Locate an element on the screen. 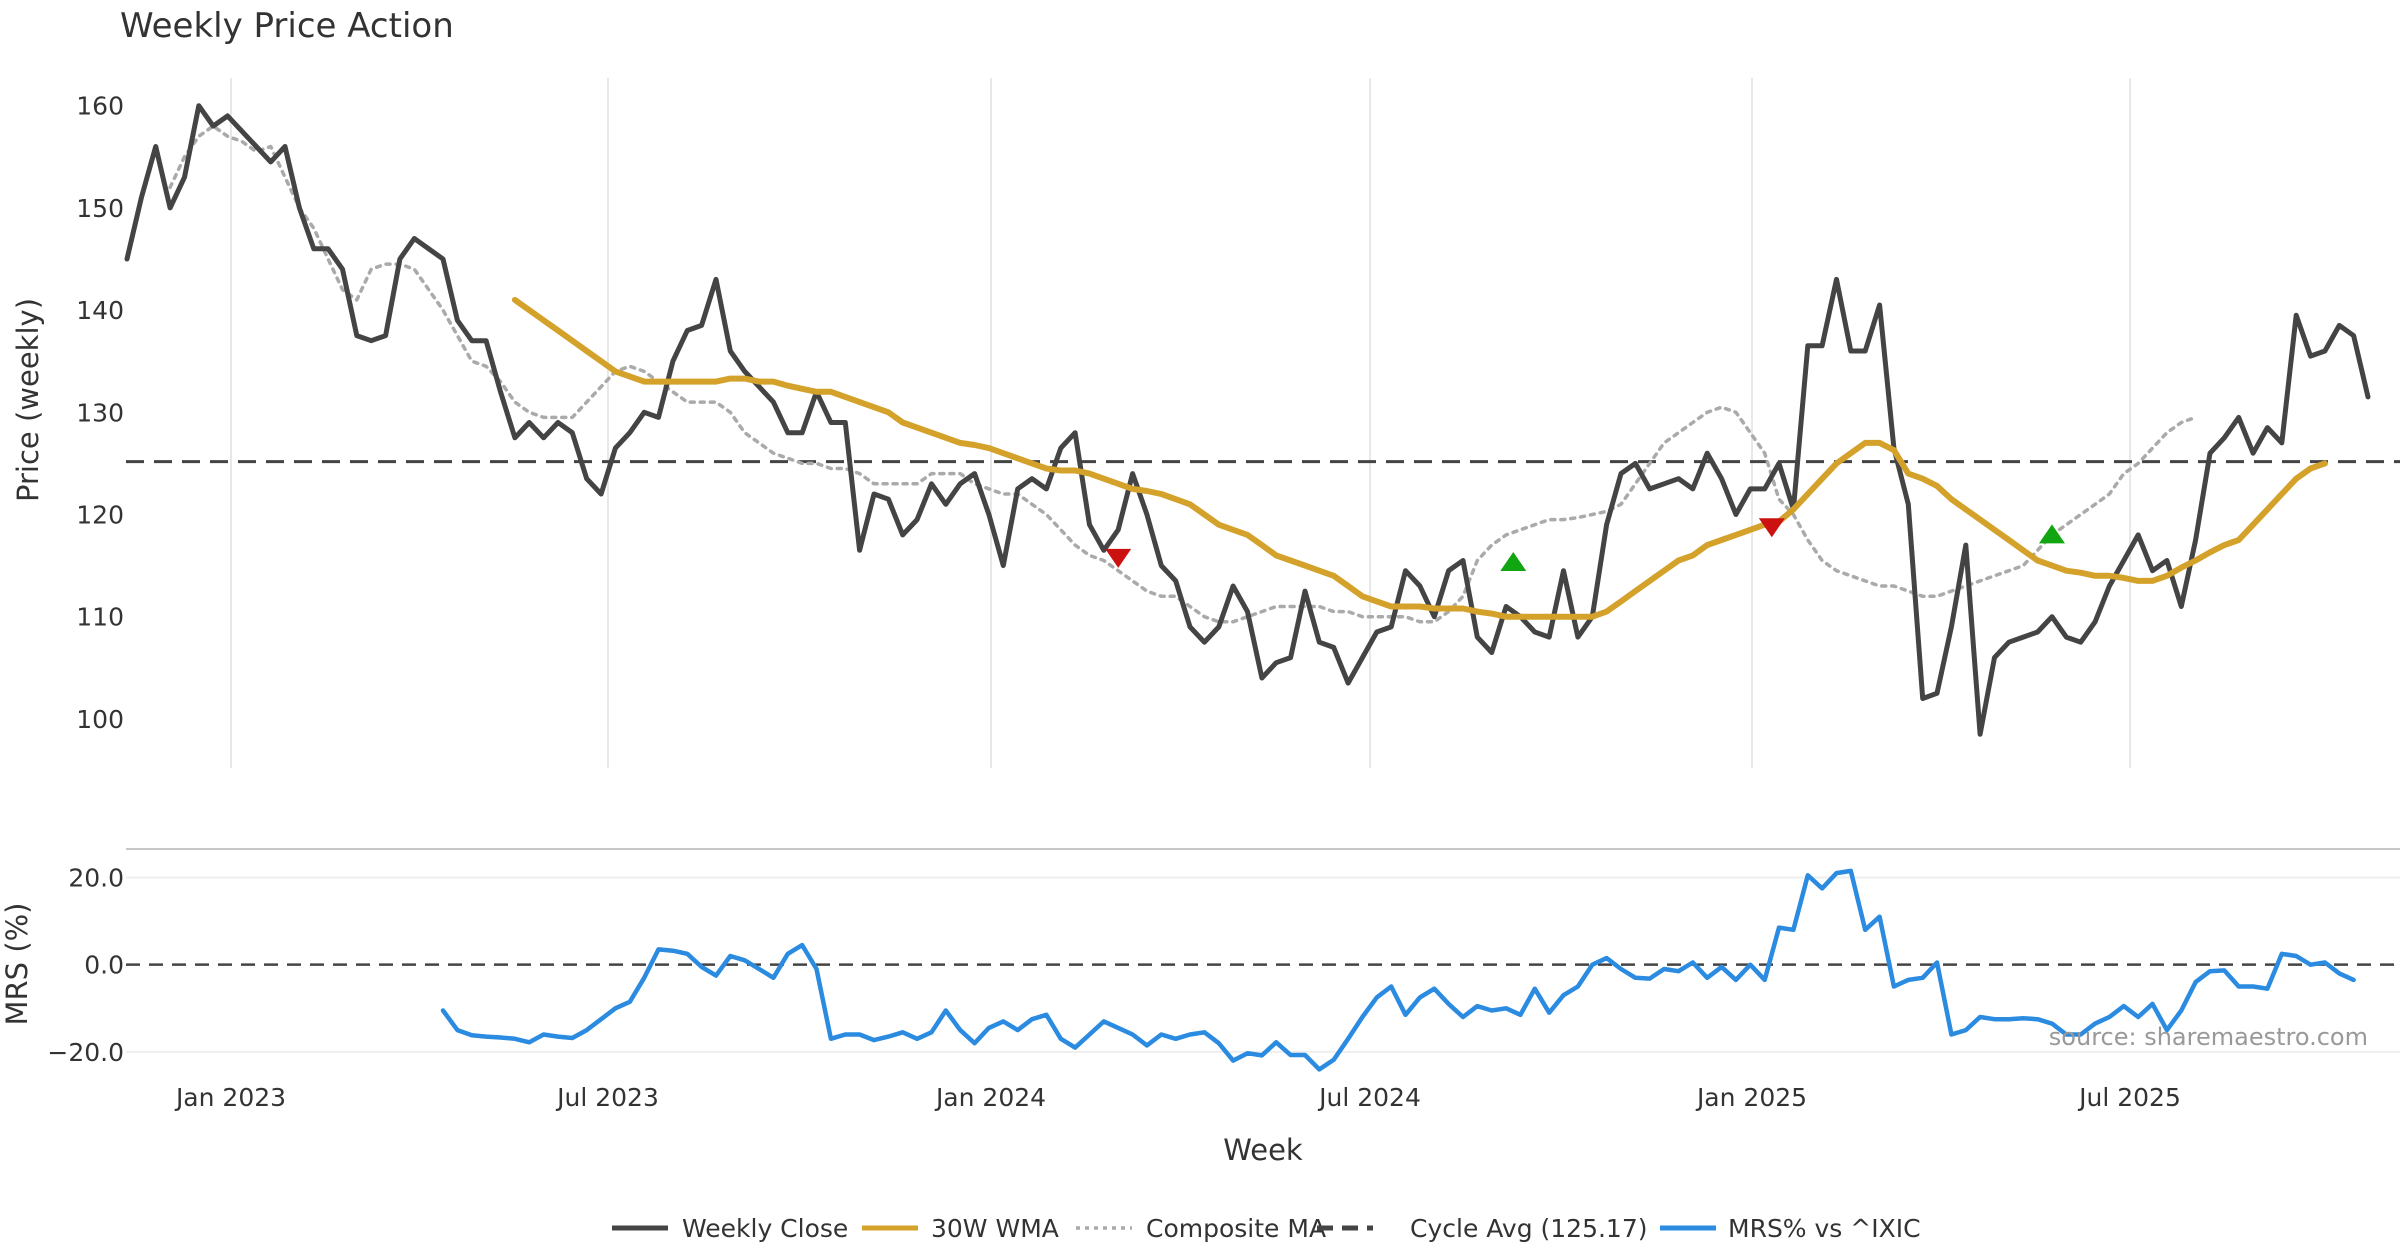 The height and width of the screenshot is (1260, 2400). mrs-series is located at coordinates (1398, 970).